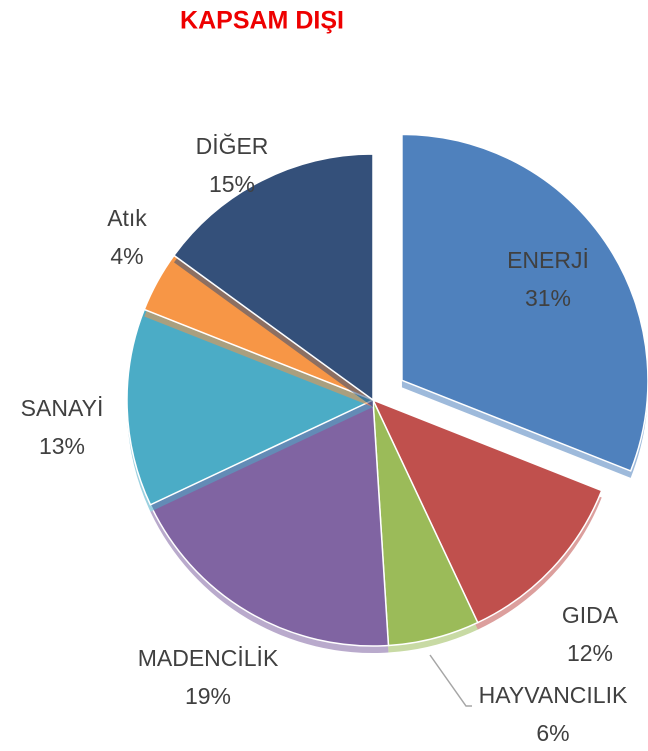 The width and height of the screenshot is (648, 751). I want to click on slice-value-label: 15%, so click(232, 184).